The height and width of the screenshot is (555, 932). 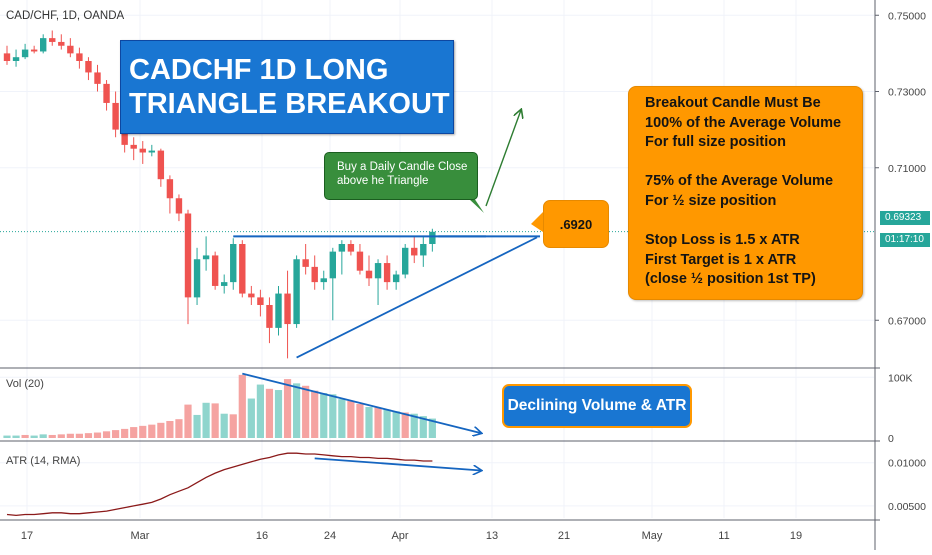 What do you see at coordinates (492, 536) in the screenshot?
I see `time-tick-label: 13` at bounding box center [492, 536].